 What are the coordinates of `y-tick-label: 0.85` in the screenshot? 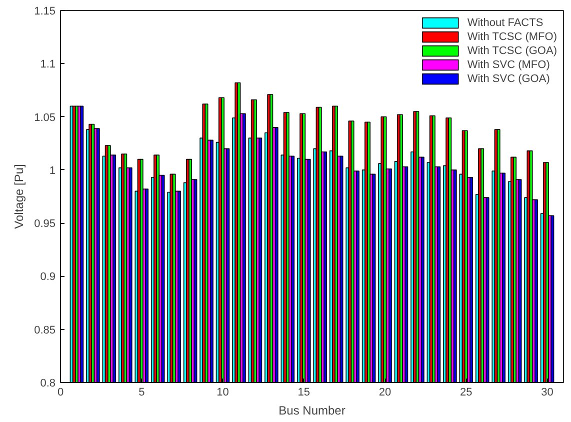 It's located at (45, 330).